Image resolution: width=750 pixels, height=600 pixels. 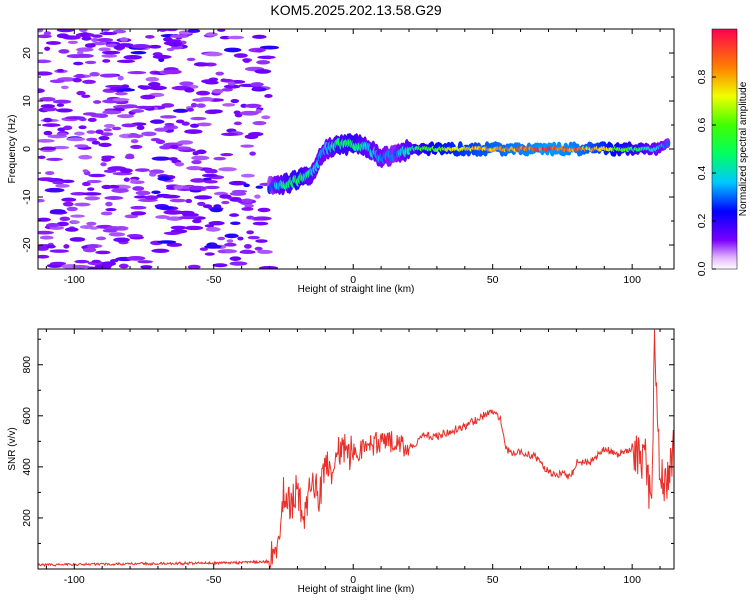 What do you see at coordinates (74, 280) in the screenshot?
I see `x-tick-label: -100` at bounding box center [74, 280].